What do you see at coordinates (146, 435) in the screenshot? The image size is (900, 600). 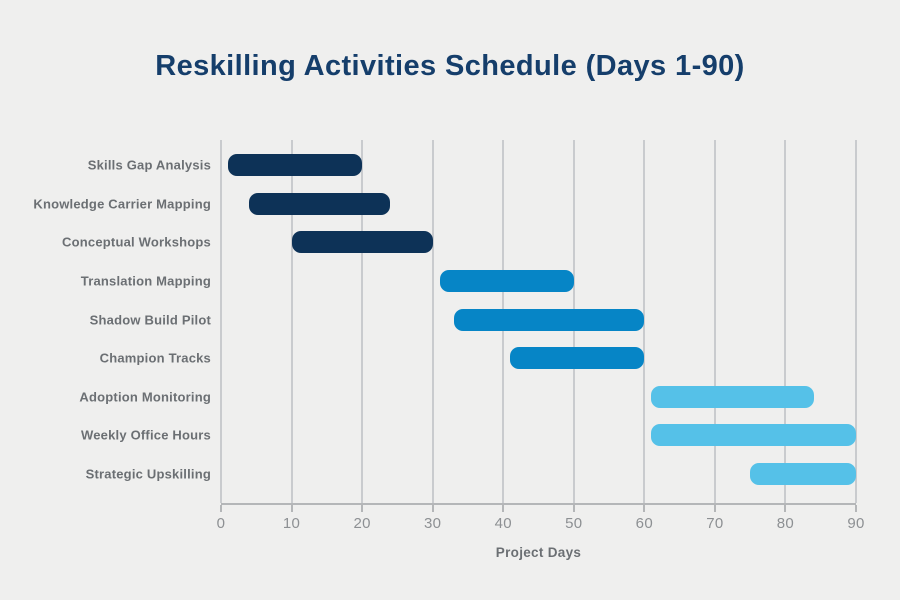 I see `task-label: Weekly Office Hours` at bounding box center [146, 435].